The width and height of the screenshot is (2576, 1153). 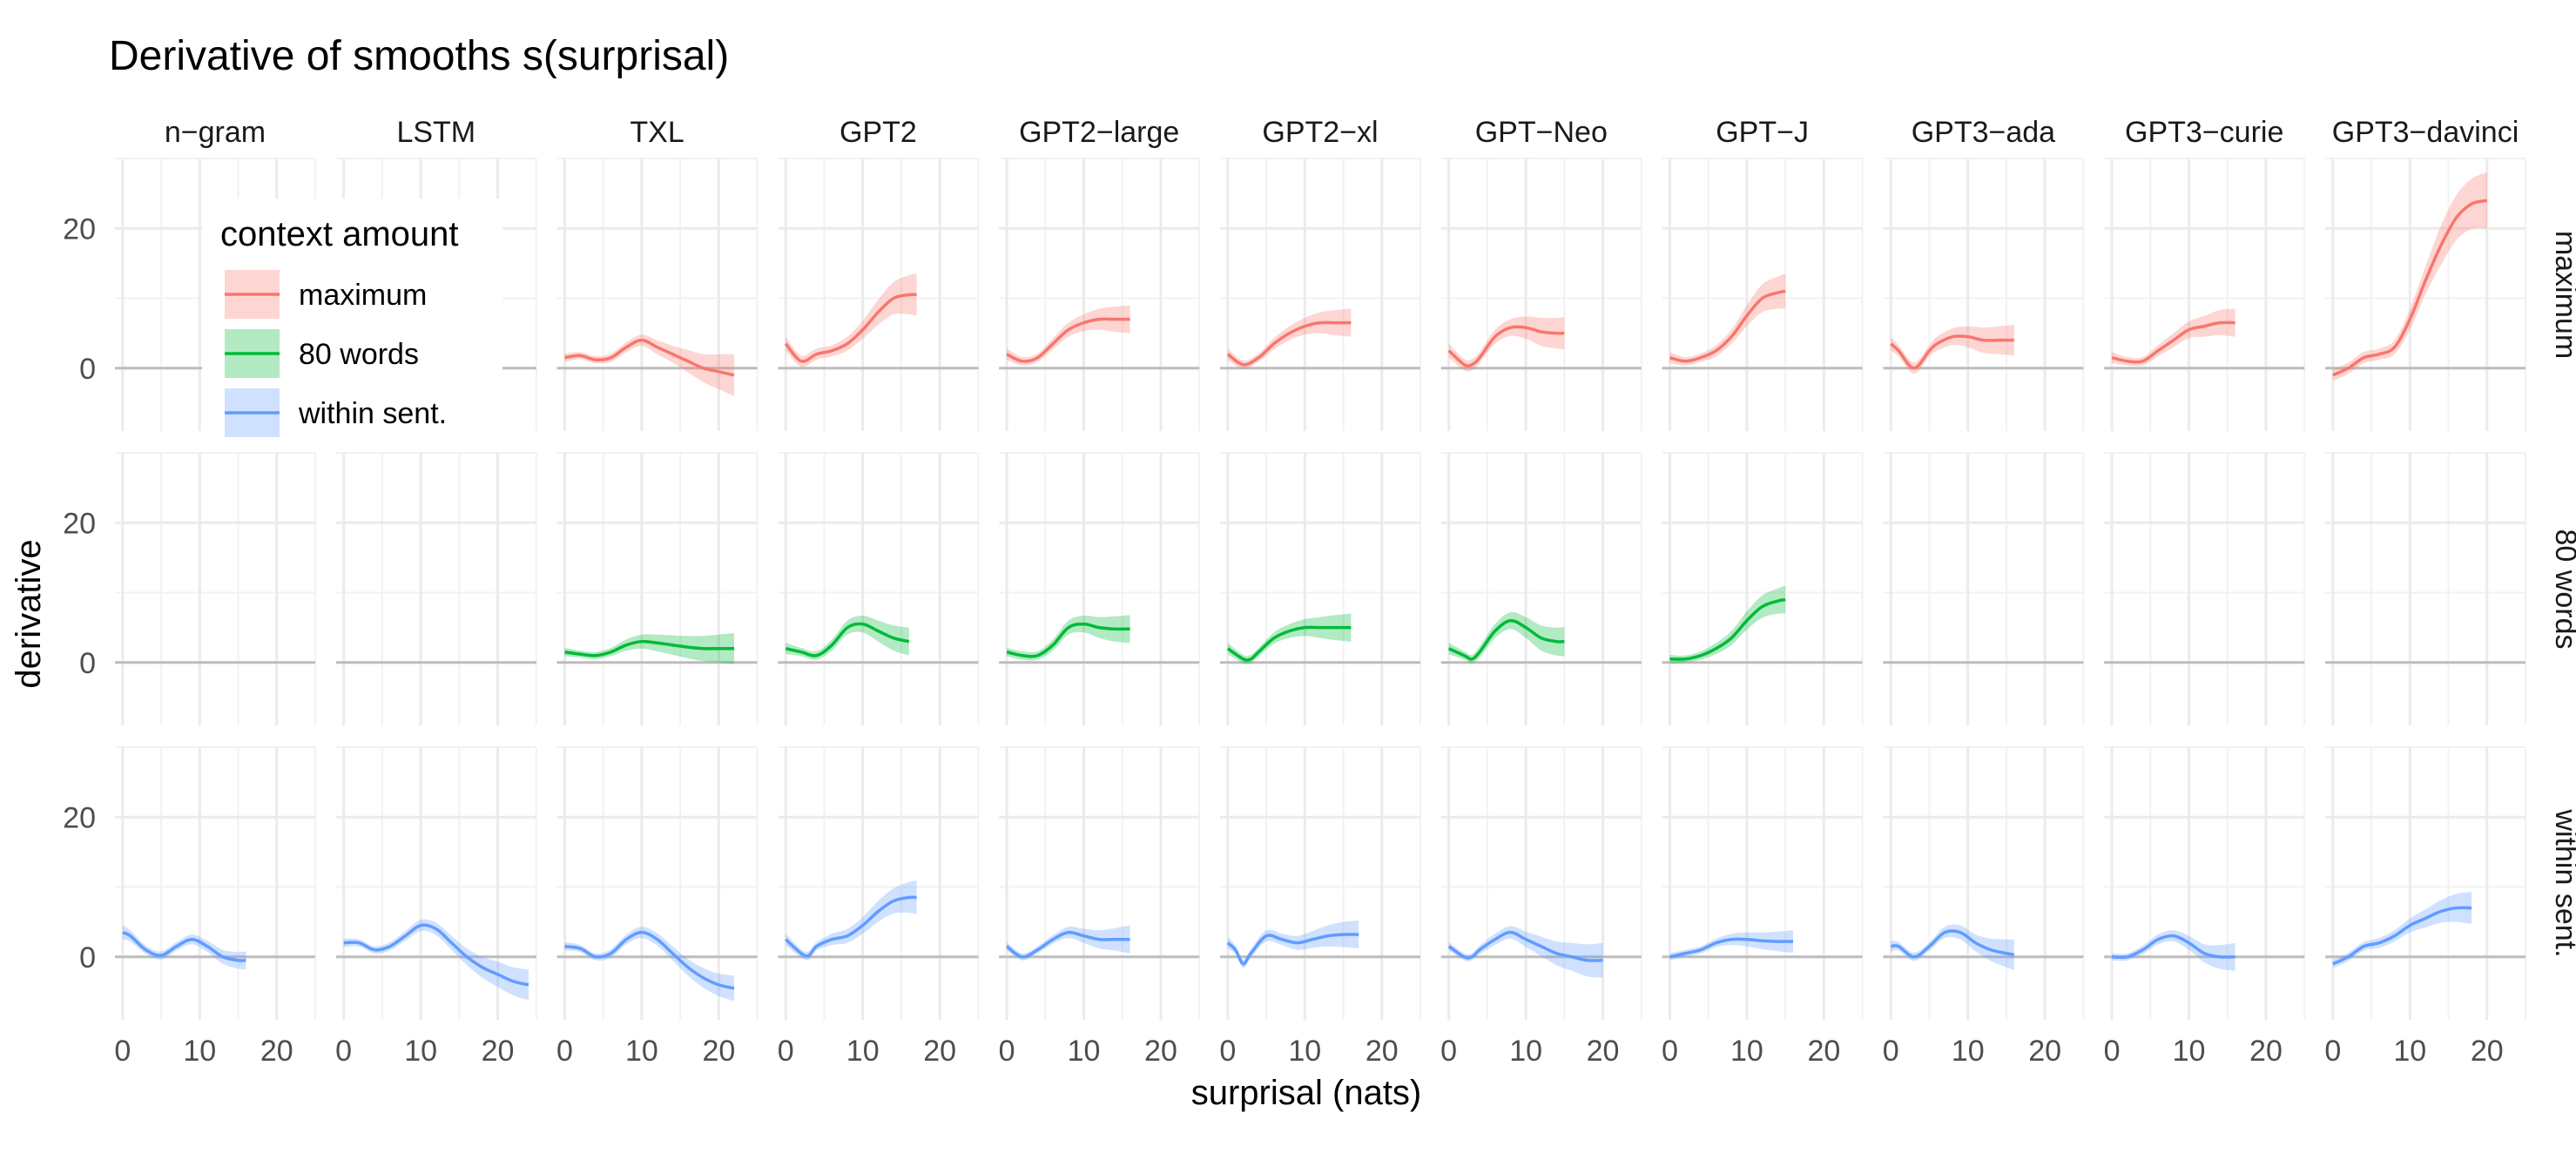 I want to click on panel-80-words-gpt2-xl, so click(x=1320, y=588).